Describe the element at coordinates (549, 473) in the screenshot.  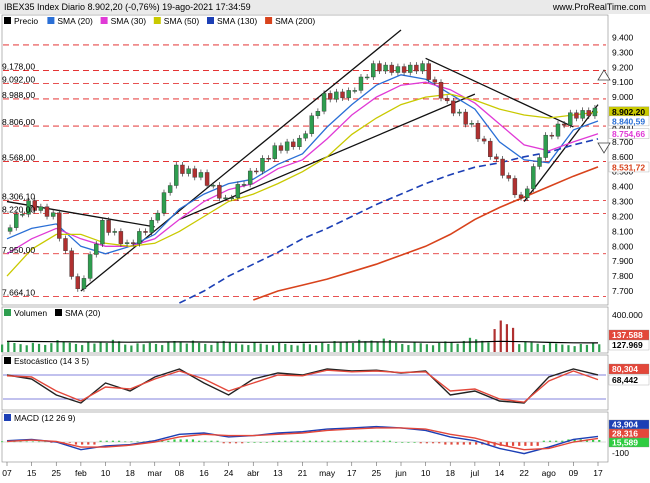
I see `x-tick-label: ago` at that location.